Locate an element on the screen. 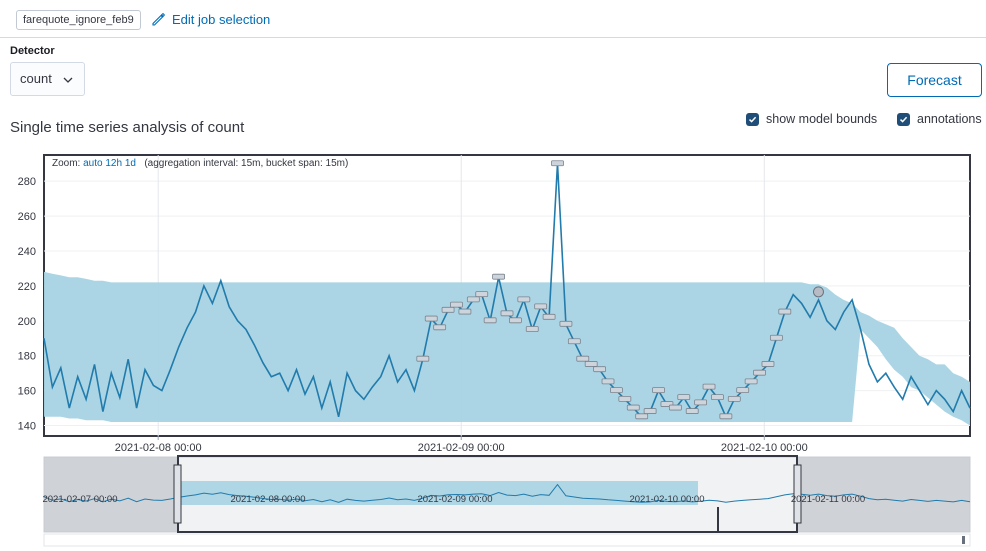  annotations-checkbox: annotations is located at coordinates (939, 119).